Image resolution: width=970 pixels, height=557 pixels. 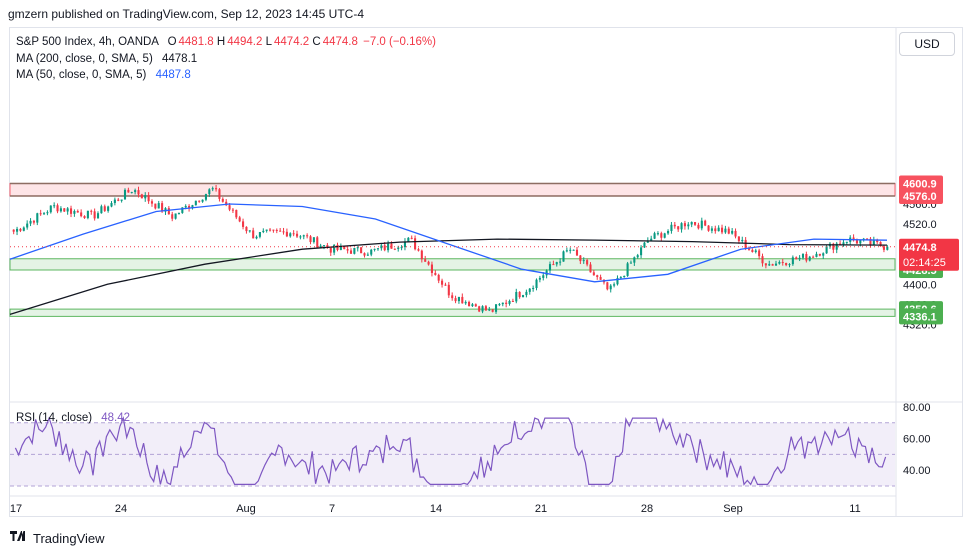 What do you see at coordinates (854, 509) in the screenshot?
I see `time-tick-label: 11` at bounding box center [854, 509].